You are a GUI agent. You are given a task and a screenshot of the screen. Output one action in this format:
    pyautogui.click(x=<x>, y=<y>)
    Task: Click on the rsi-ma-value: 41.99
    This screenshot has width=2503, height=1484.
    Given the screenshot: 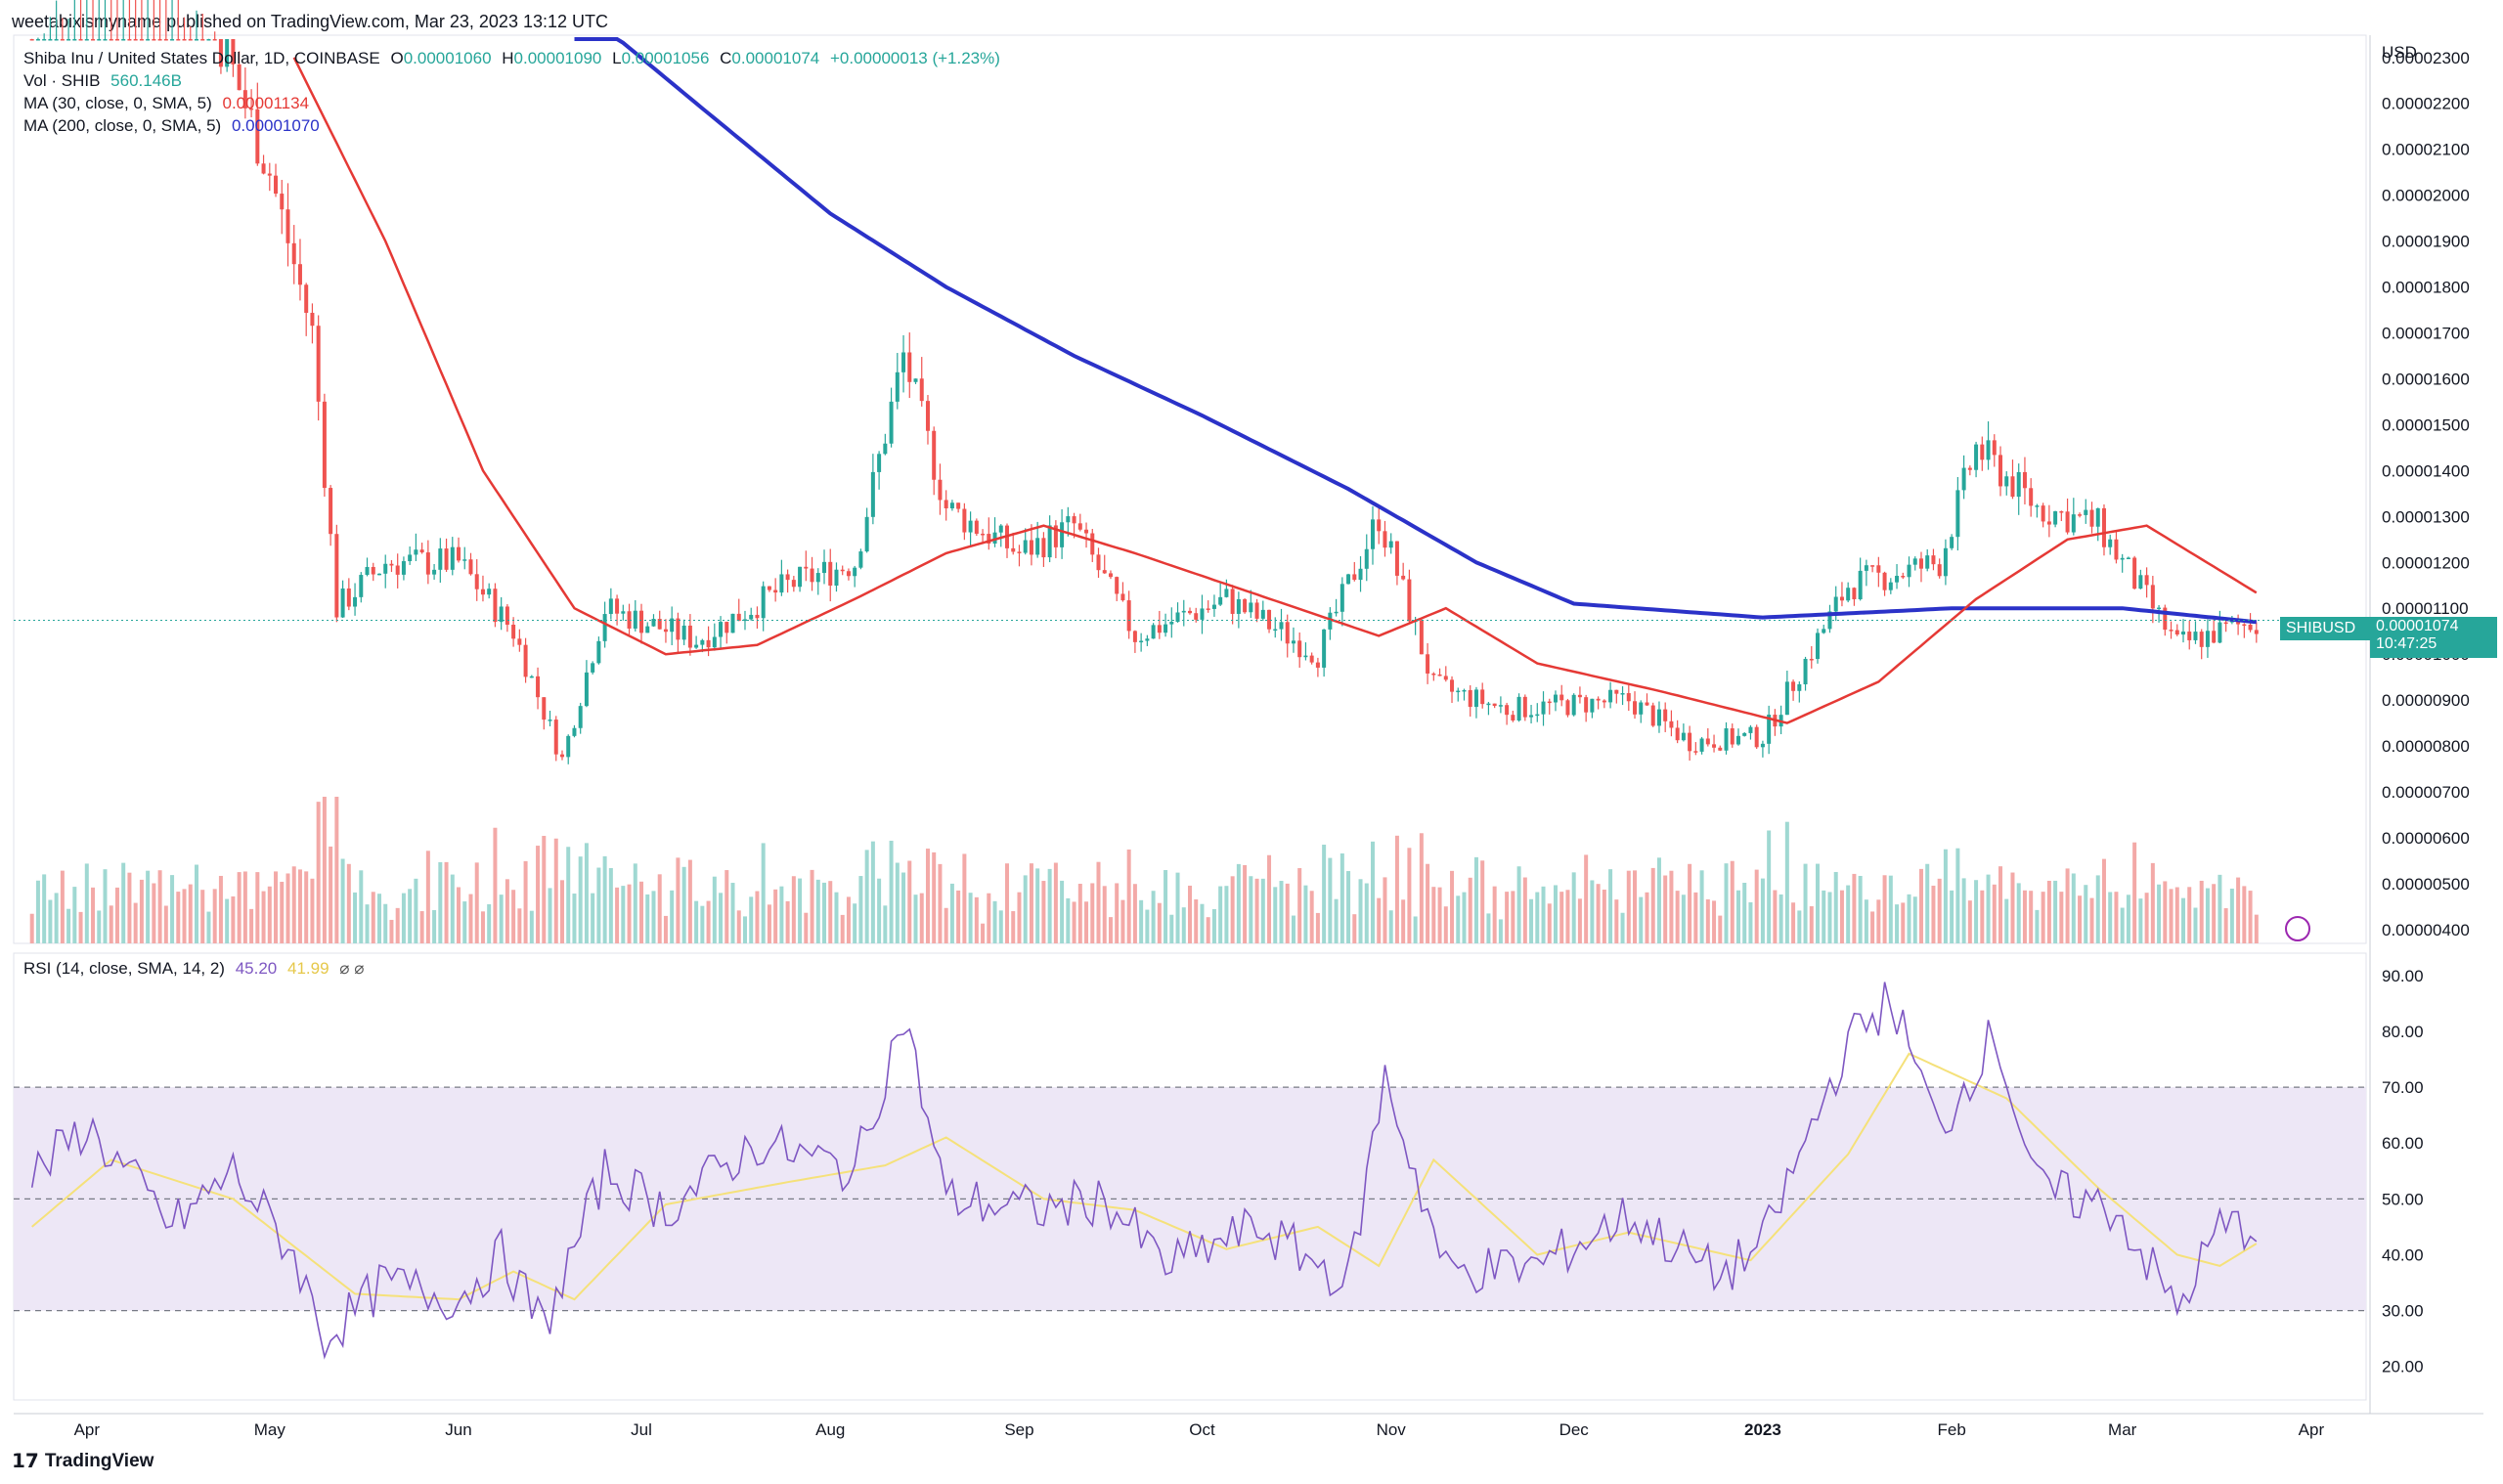 What is the action you would take?
    pyautogui.click(x=307, y=968)
    